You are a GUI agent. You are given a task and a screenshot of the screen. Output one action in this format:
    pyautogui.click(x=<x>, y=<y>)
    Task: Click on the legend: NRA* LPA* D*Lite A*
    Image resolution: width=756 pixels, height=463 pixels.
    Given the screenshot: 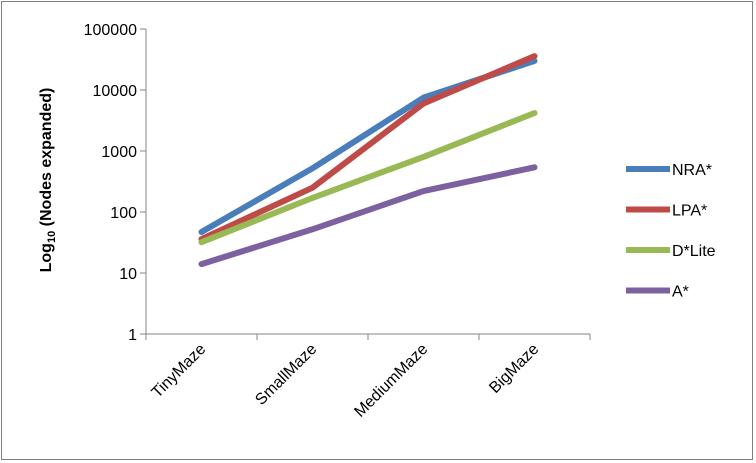 What is the action you would take?
    pyautogui.click(x=671, y=231)
    